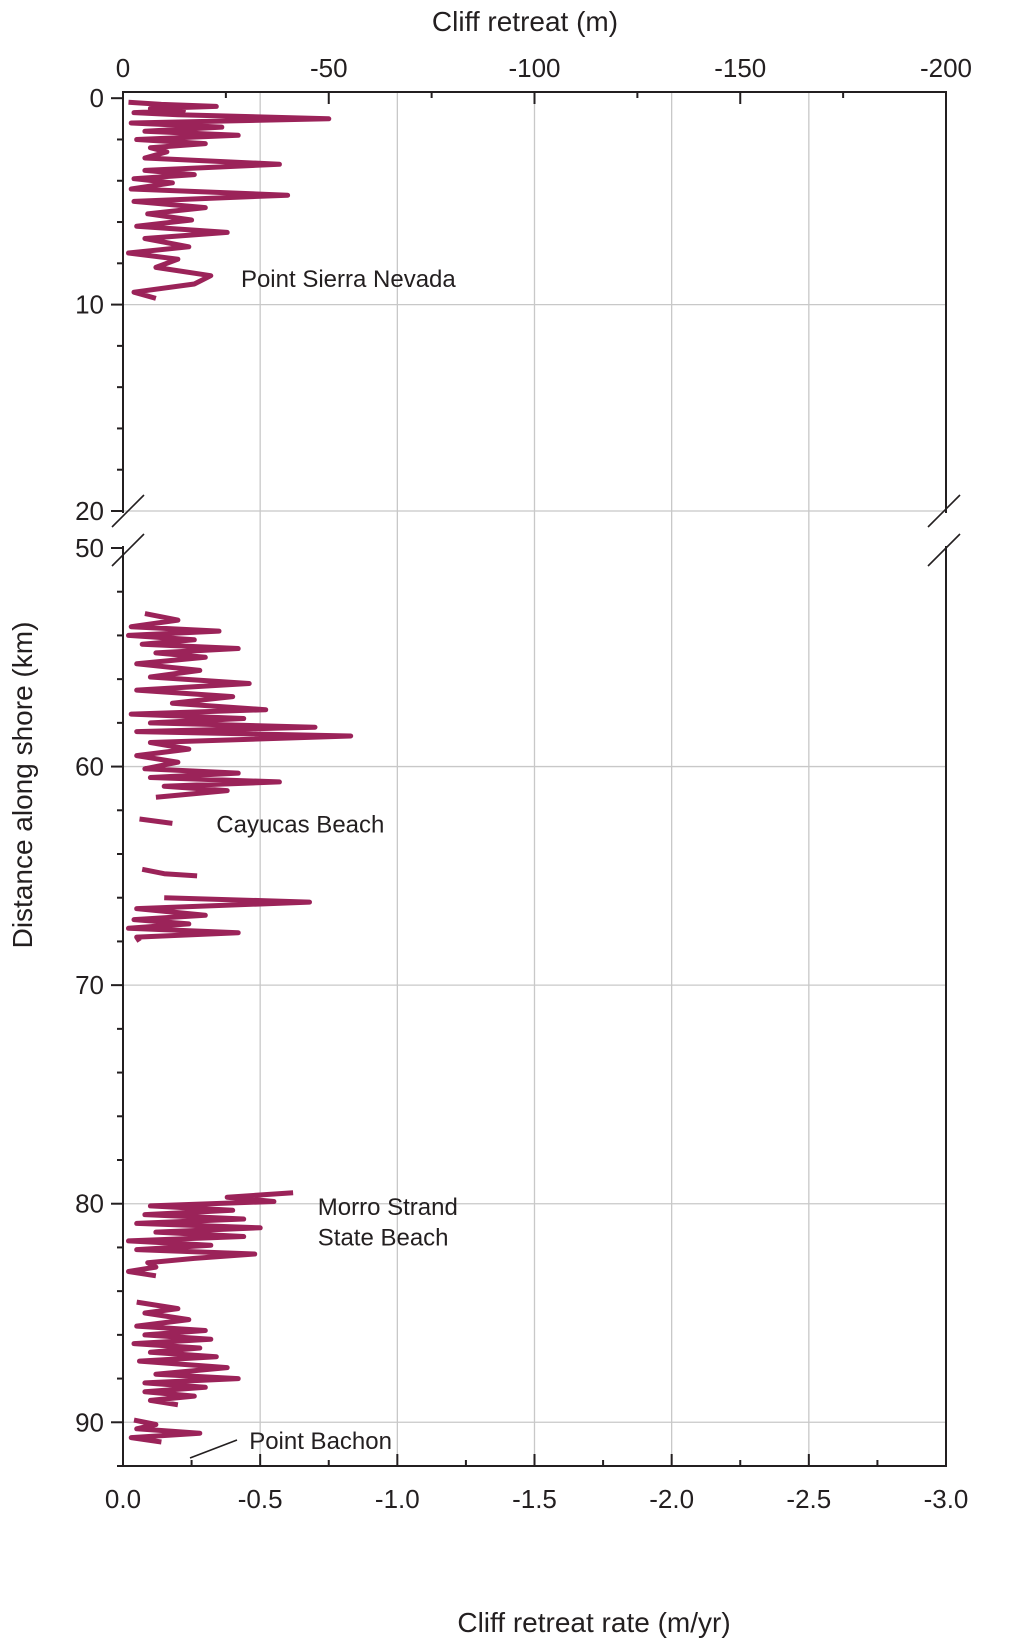 Image resolution: width=1021 pixels, height=1646 pixels. What do you see at coordinates (89, 511) in the screenshot?
I see `left-tick-label: 20` at bounding box center [89, 511].